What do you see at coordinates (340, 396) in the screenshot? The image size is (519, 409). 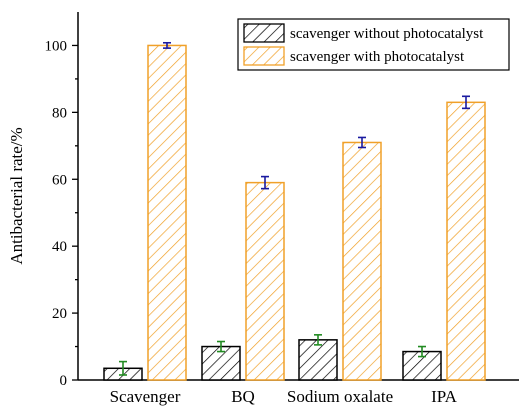 I see `x-tick-label: Sodium oxalate` at bounding box center [340, 396].